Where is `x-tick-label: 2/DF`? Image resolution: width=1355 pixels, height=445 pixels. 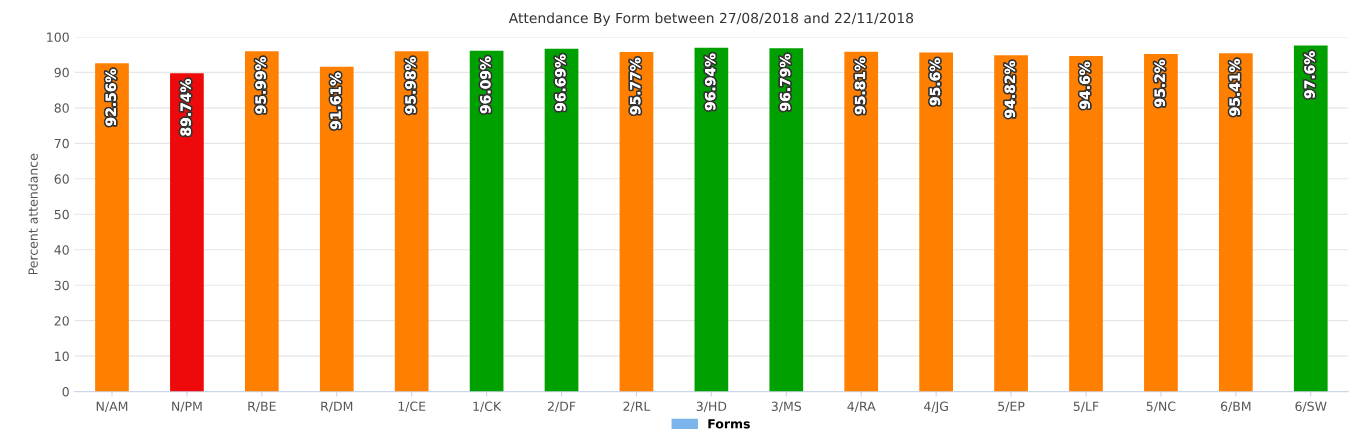 x-tick-label: 2/DF is located at coordinates (561, 406).